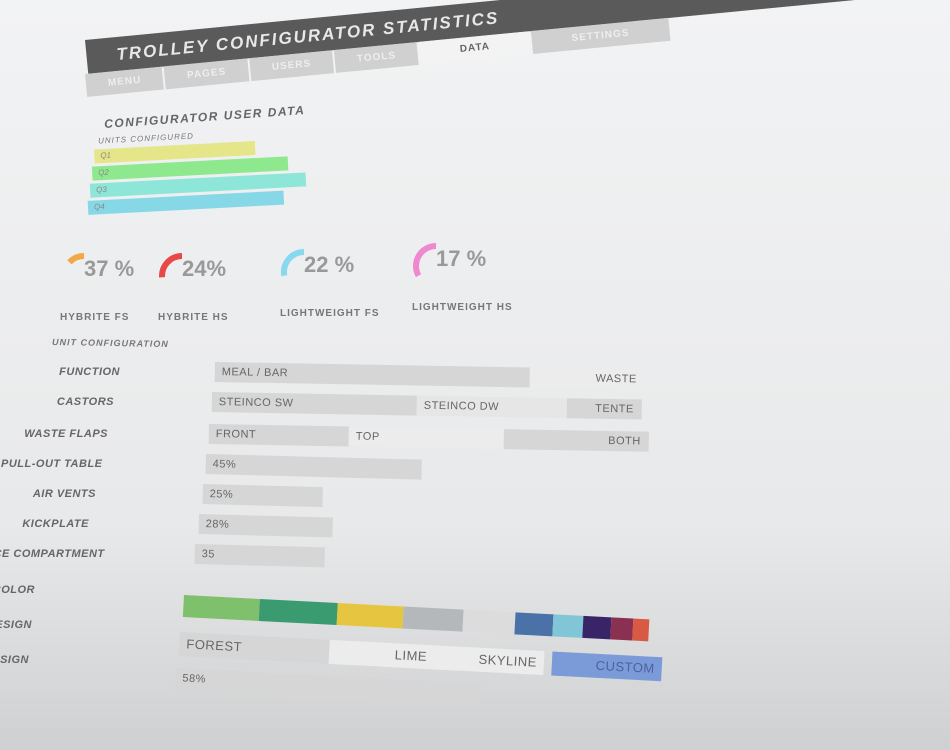 The image size is (950, 750). Describe the element at coordinates (193, 317) in the screenshot. I see `gauge-label: HYBRITE HS` at that location.